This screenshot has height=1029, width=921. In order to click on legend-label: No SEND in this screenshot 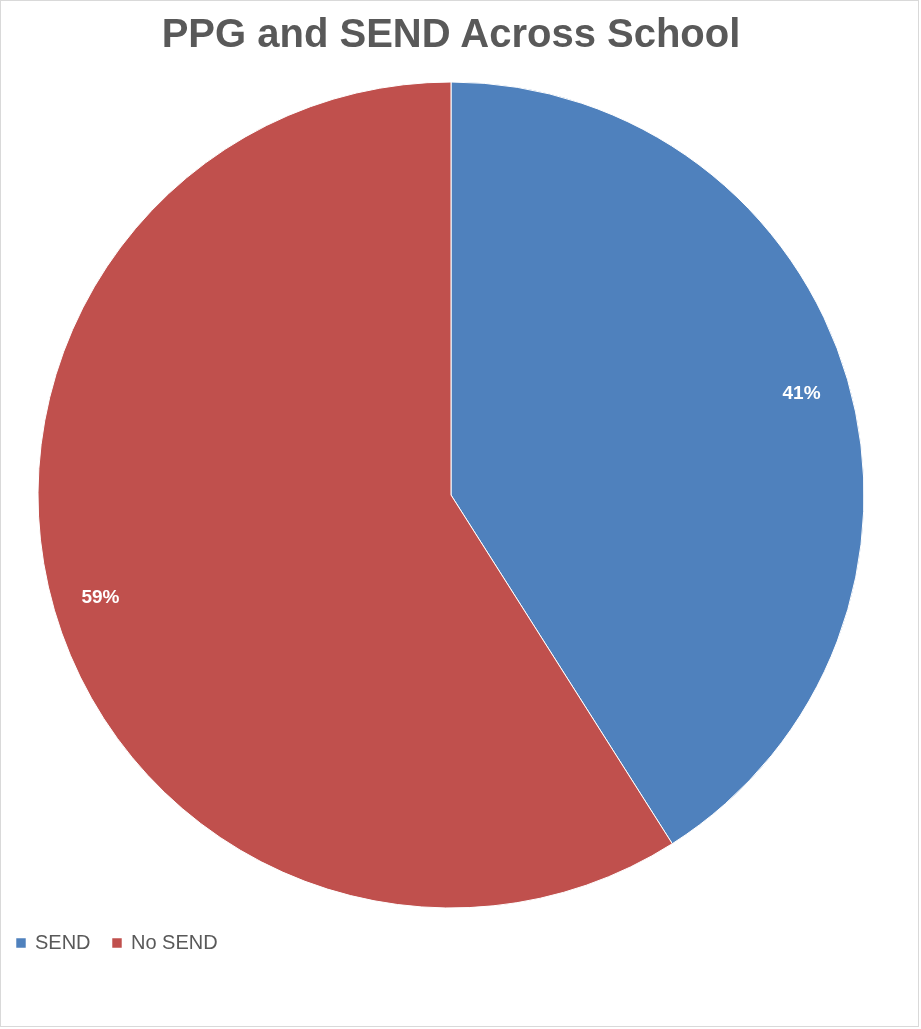, I will do `click(174, 942)`.